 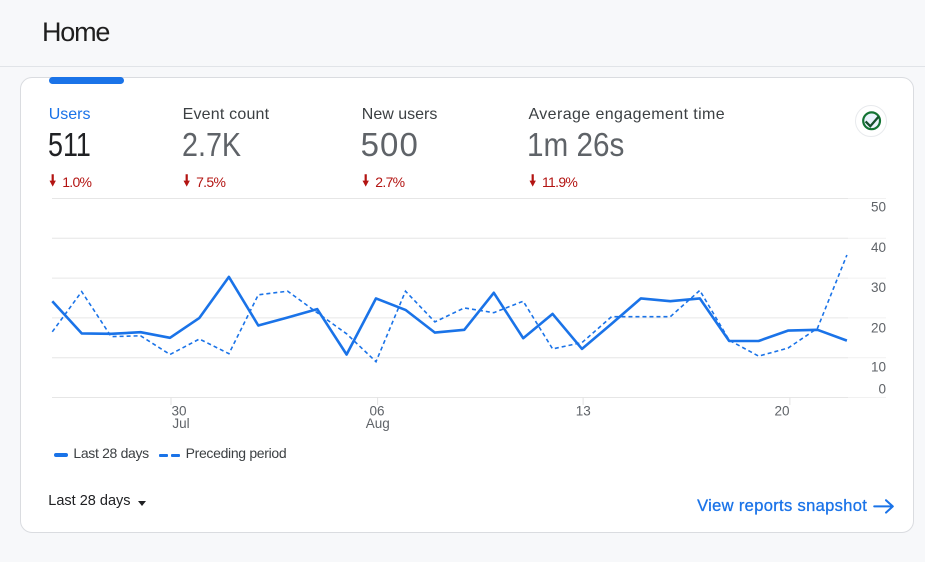 What do you see at coordinates (878, 207) in the screenshot?
I see `svg-text: 50` at bounding box center [878, 207].